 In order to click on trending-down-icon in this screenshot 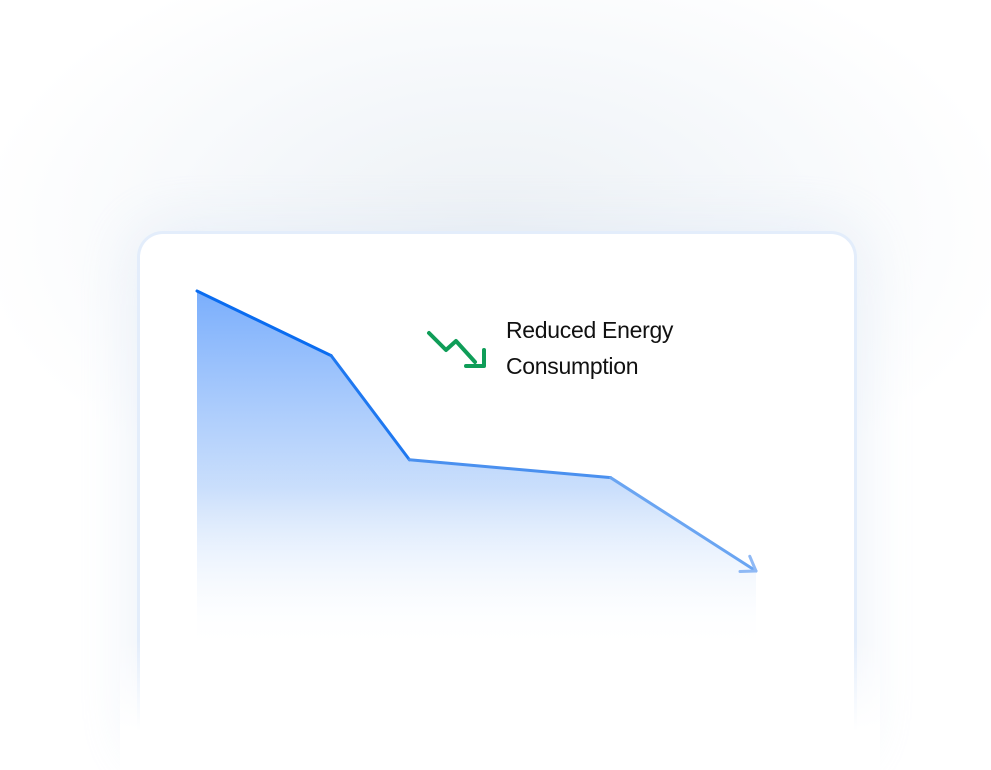, I will do `click(456, 349)`.